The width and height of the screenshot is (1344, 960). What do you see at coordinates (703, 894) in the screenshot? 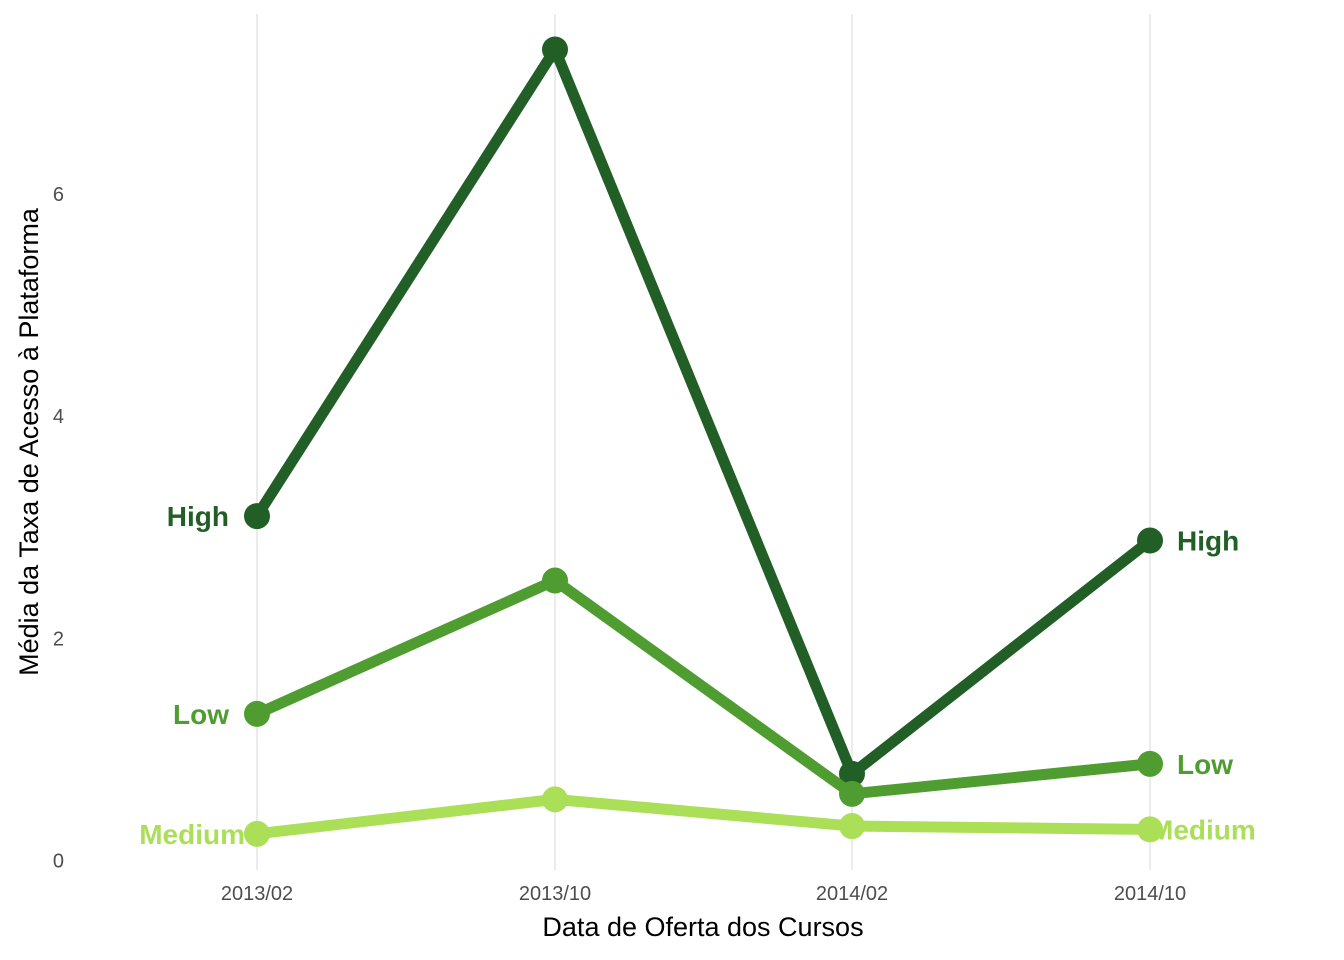
I see `x-axis-ticks: 2013/02 2013/10 2014/02 2014/10` at bounding box center [703, 894].